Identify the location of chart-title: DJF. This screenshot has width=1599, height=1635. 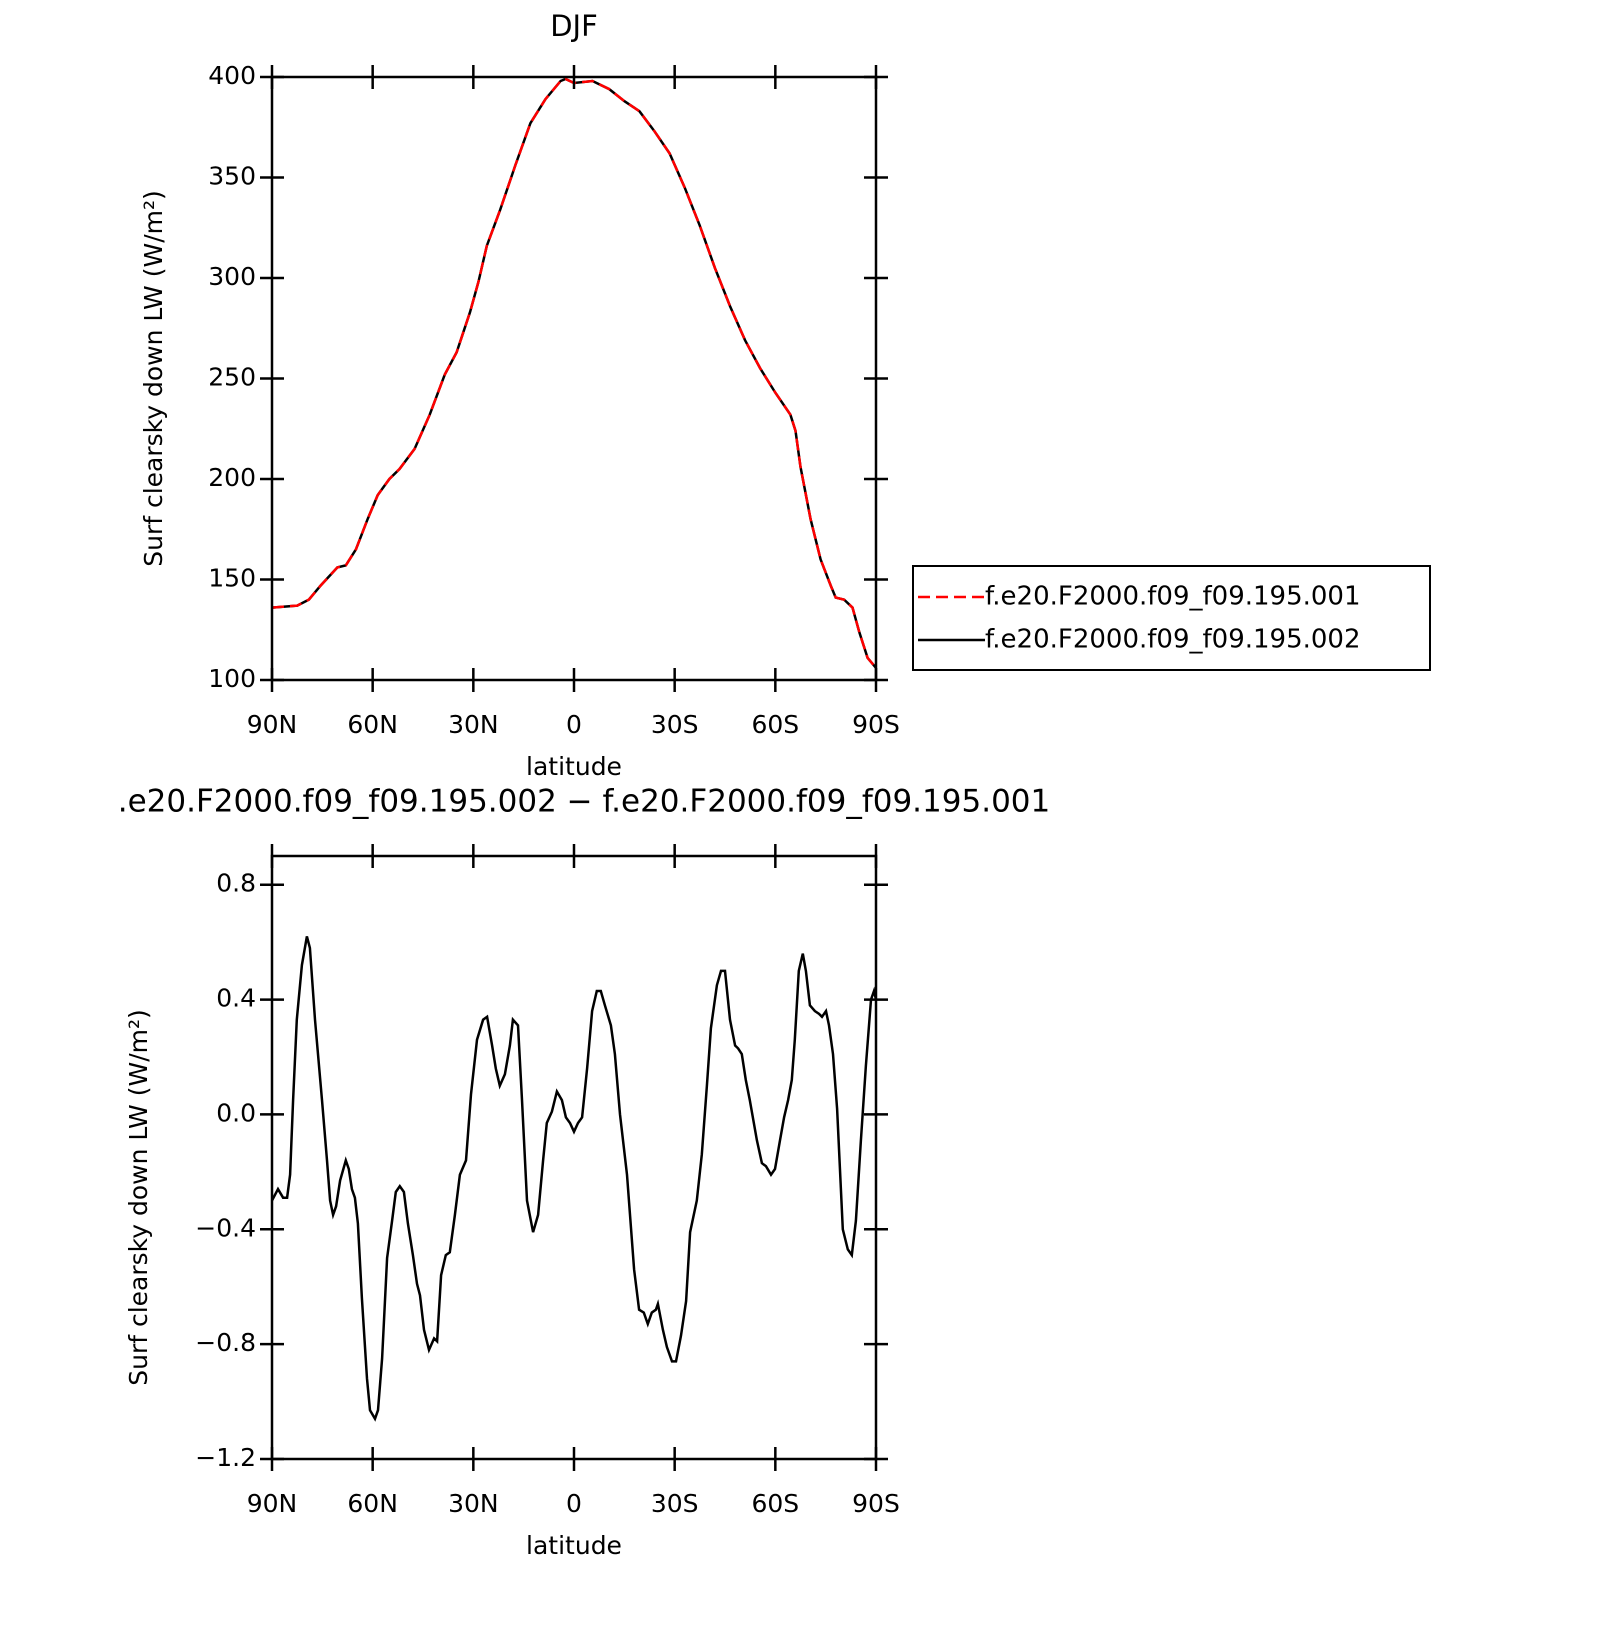
(574, 26).